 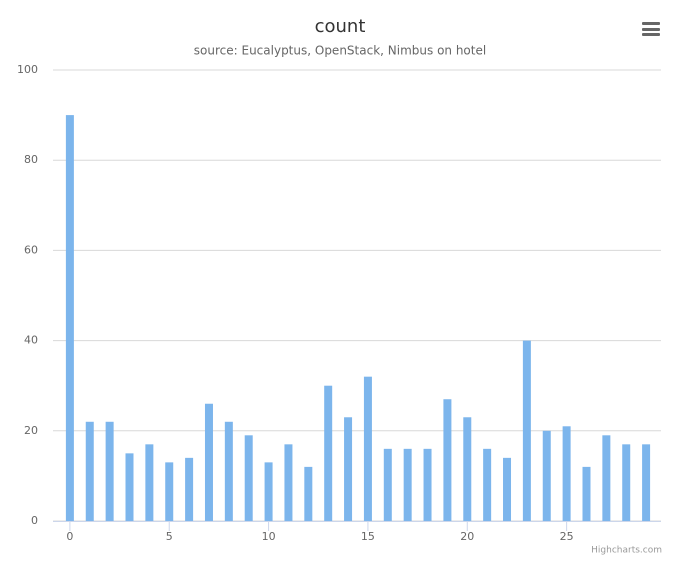 What do you see at coordinates (467, 536) in the screenshot?
I see `x-tick-label: 20` at bounding box center [467, 536].